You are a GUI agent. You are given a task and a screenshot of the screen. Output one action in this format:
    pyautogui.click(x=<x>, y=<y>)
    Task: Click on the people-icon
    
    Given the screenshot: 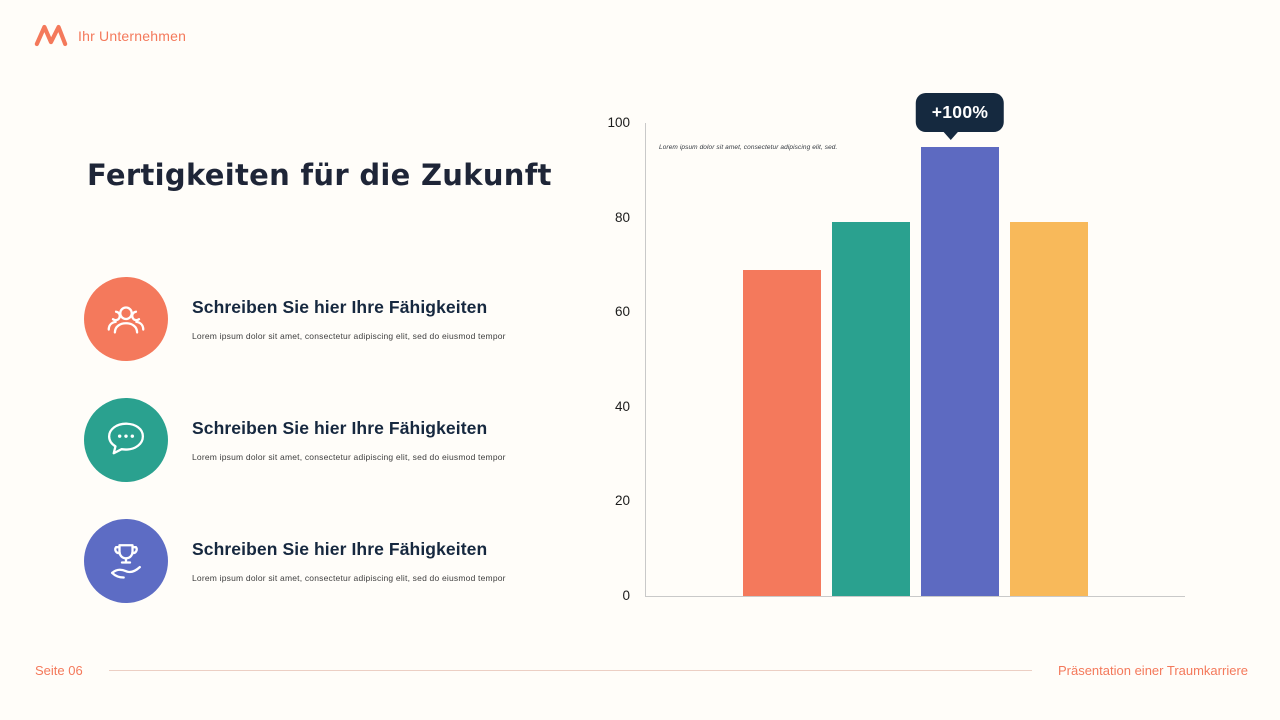 What is the action you would take?
    pyautogui.click(x=126, y=319)
    